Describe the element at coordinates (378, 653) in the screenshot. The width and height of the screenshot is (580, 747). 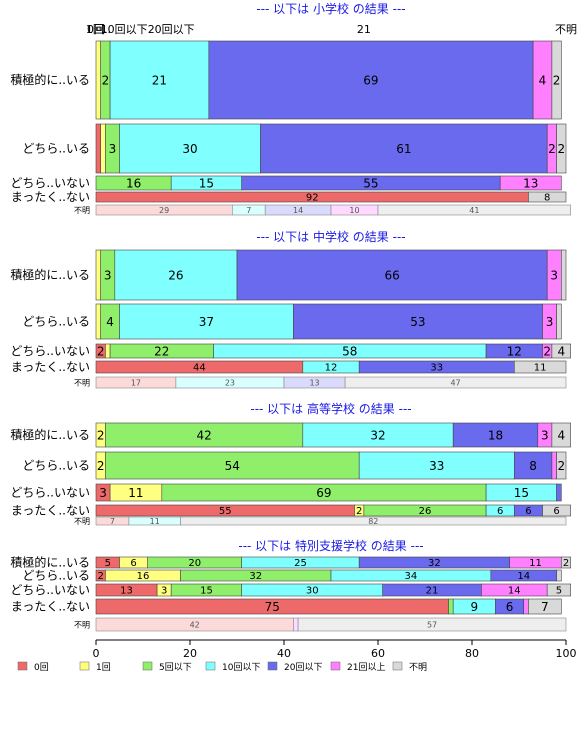
I see `x-tick-label: 60` at that location.